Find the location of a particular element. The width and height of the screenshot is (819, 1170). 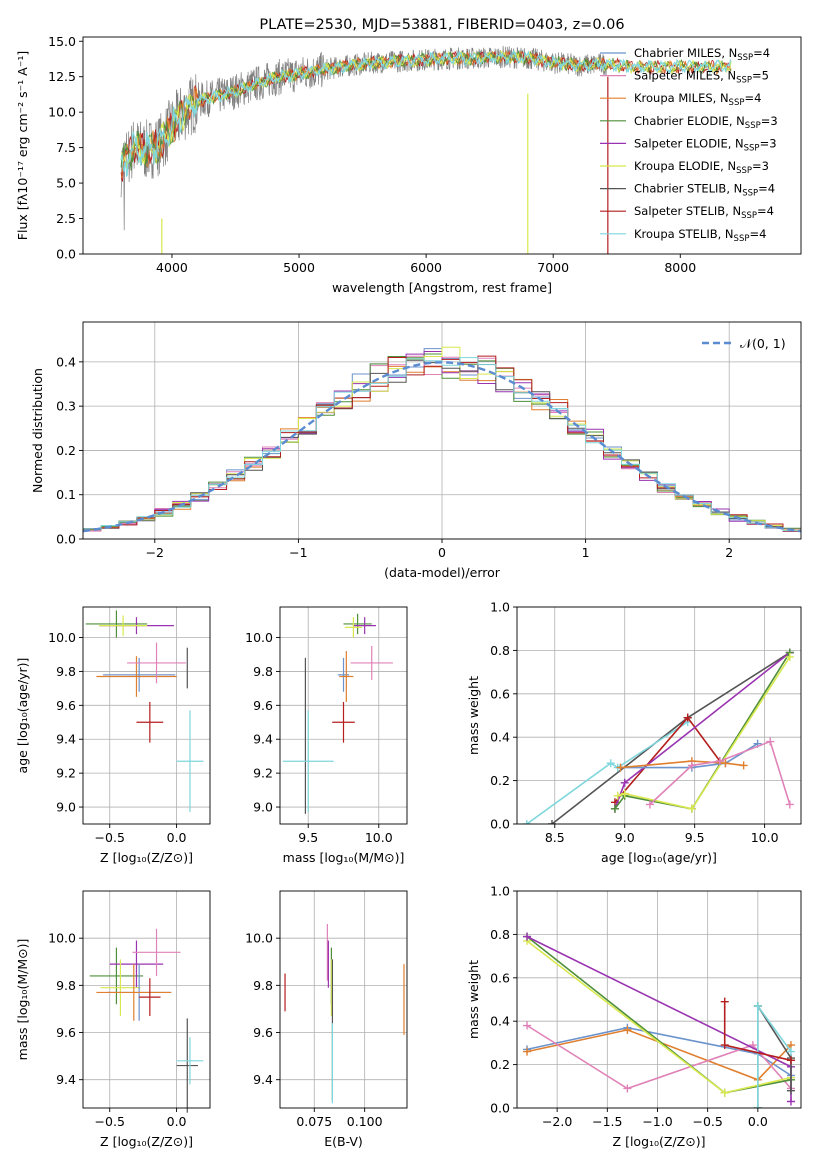

series-line-kroupa_elodie is located at coordinates (704, 733).